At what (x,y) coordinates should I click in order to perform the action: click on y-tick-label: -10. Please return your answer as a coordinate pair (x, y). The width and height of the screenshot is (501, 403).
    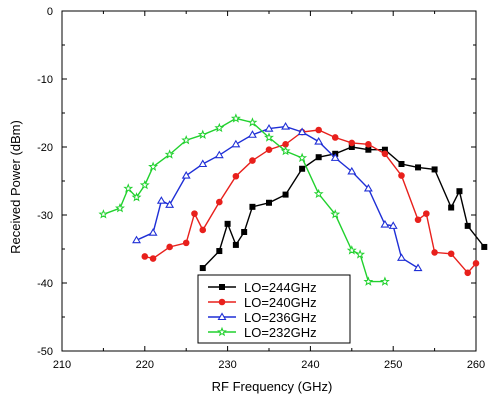
    Looking at the image, I should click on (45, 80).